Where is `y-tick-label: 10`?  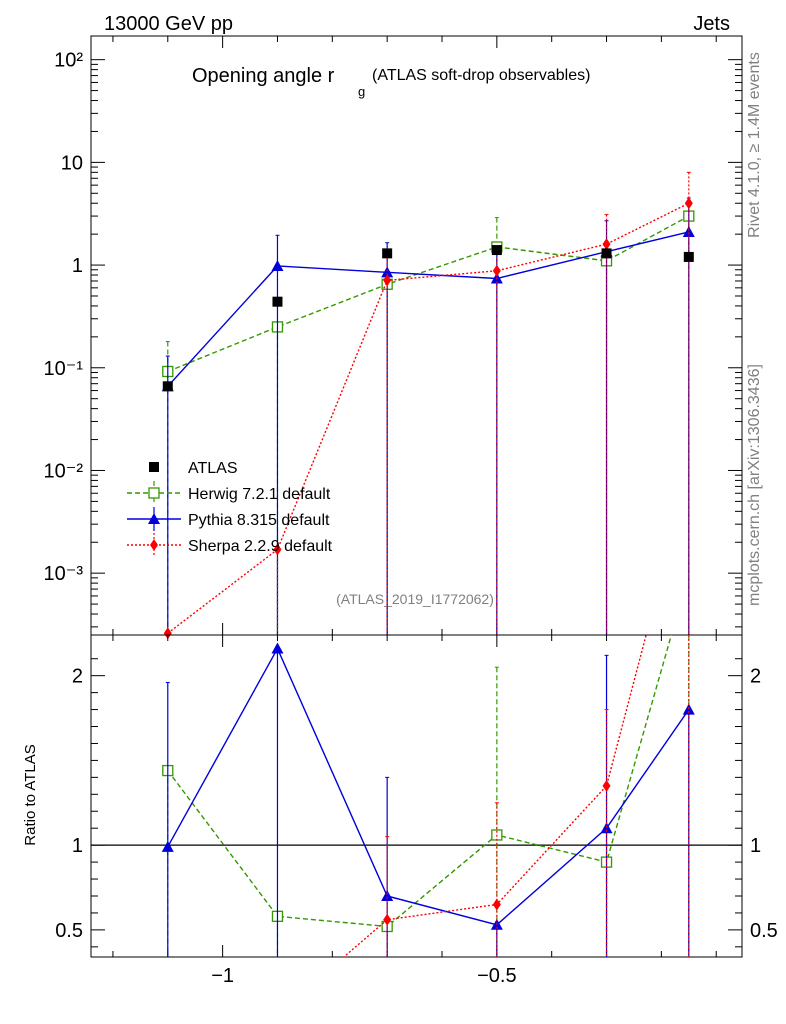 y-tick-label: 10 is located at coordinates (72, 163).